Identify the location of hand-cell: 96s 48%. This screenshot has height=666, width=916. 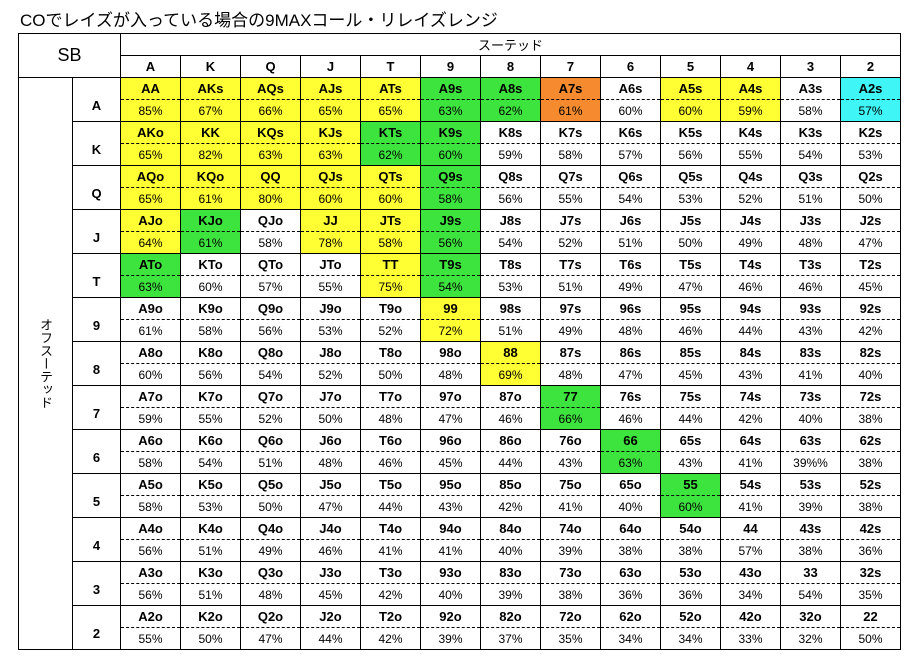
(630, 319).